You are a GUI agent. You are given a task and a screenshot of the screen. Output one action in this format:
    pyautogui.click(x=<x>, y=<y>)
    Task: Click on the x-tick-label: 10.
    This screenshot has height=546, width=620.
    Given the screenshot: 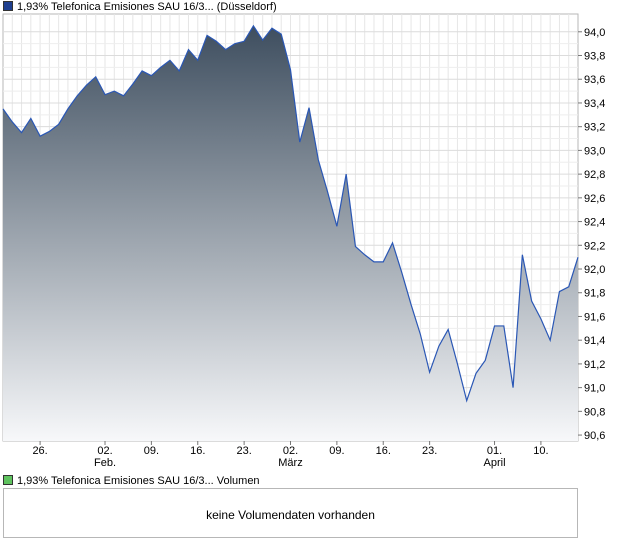 What is the action you would take?
    pyautogui.click(x=540, y=451)
    